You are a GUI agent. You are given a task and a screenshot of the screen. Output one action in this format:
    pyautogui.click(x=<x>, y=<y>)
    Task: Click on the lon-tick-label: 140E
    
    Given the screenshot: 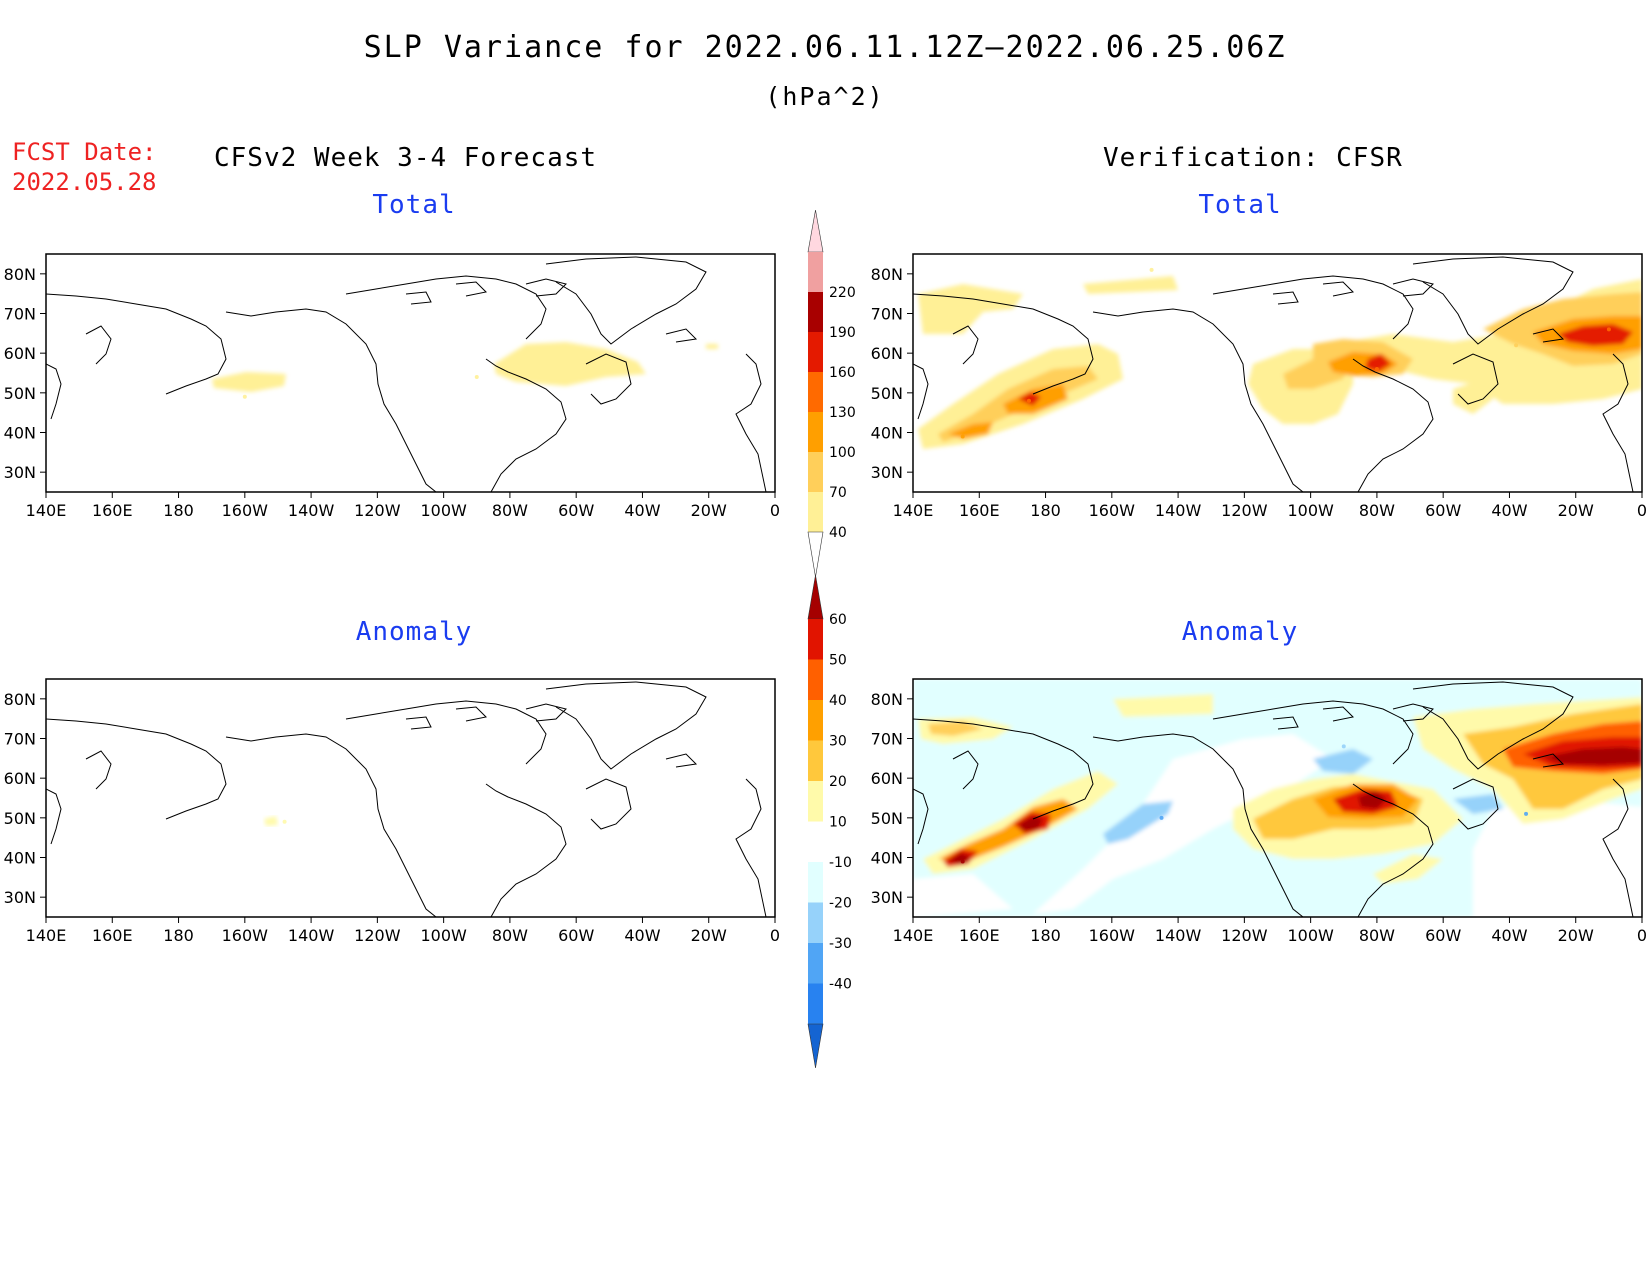 What is the action you would take?
    pyautogui.click(x=46, y=935)
    